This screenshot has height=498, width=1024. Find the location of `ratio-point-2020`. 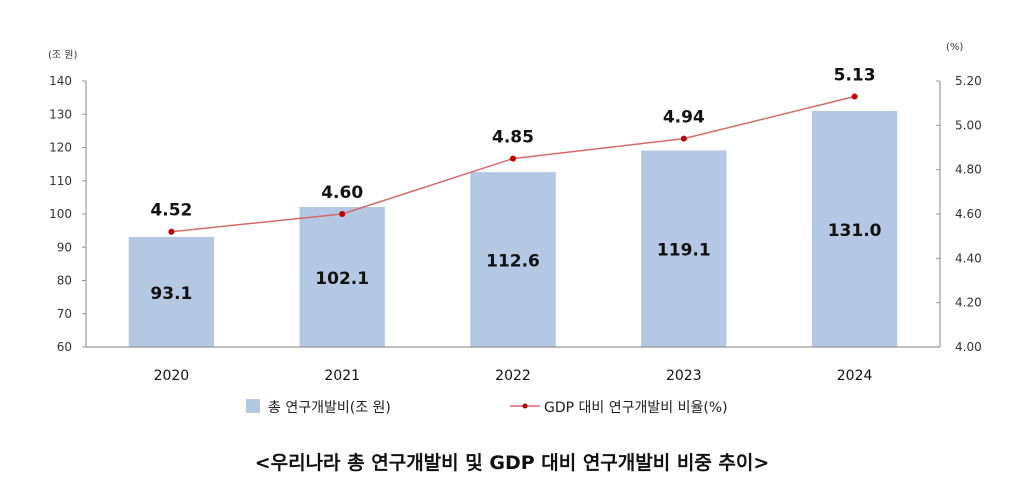

ratio-point-2020 is located at coordinates (171, 231).